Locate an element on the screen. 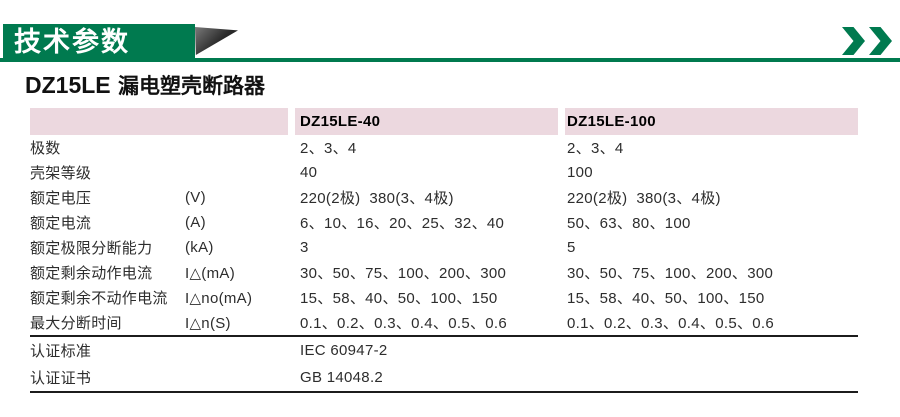 The image size is (900, 417). double-chevron-icon is located at coordinates (867, 41).